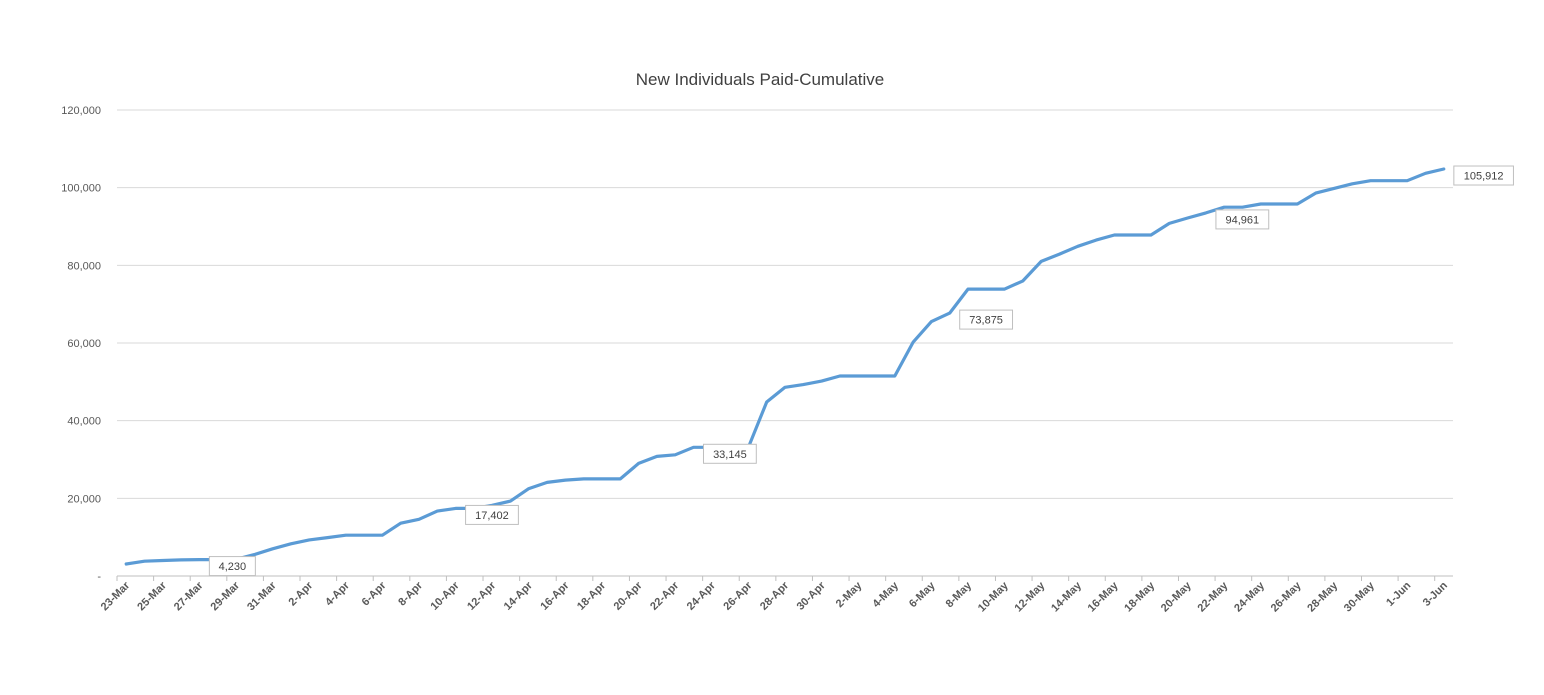 The image size is (1544, 695). Describe the element at coordinates (226, 596) in the screenshot. I see `x-tick-label: 29-Mar` at that location.